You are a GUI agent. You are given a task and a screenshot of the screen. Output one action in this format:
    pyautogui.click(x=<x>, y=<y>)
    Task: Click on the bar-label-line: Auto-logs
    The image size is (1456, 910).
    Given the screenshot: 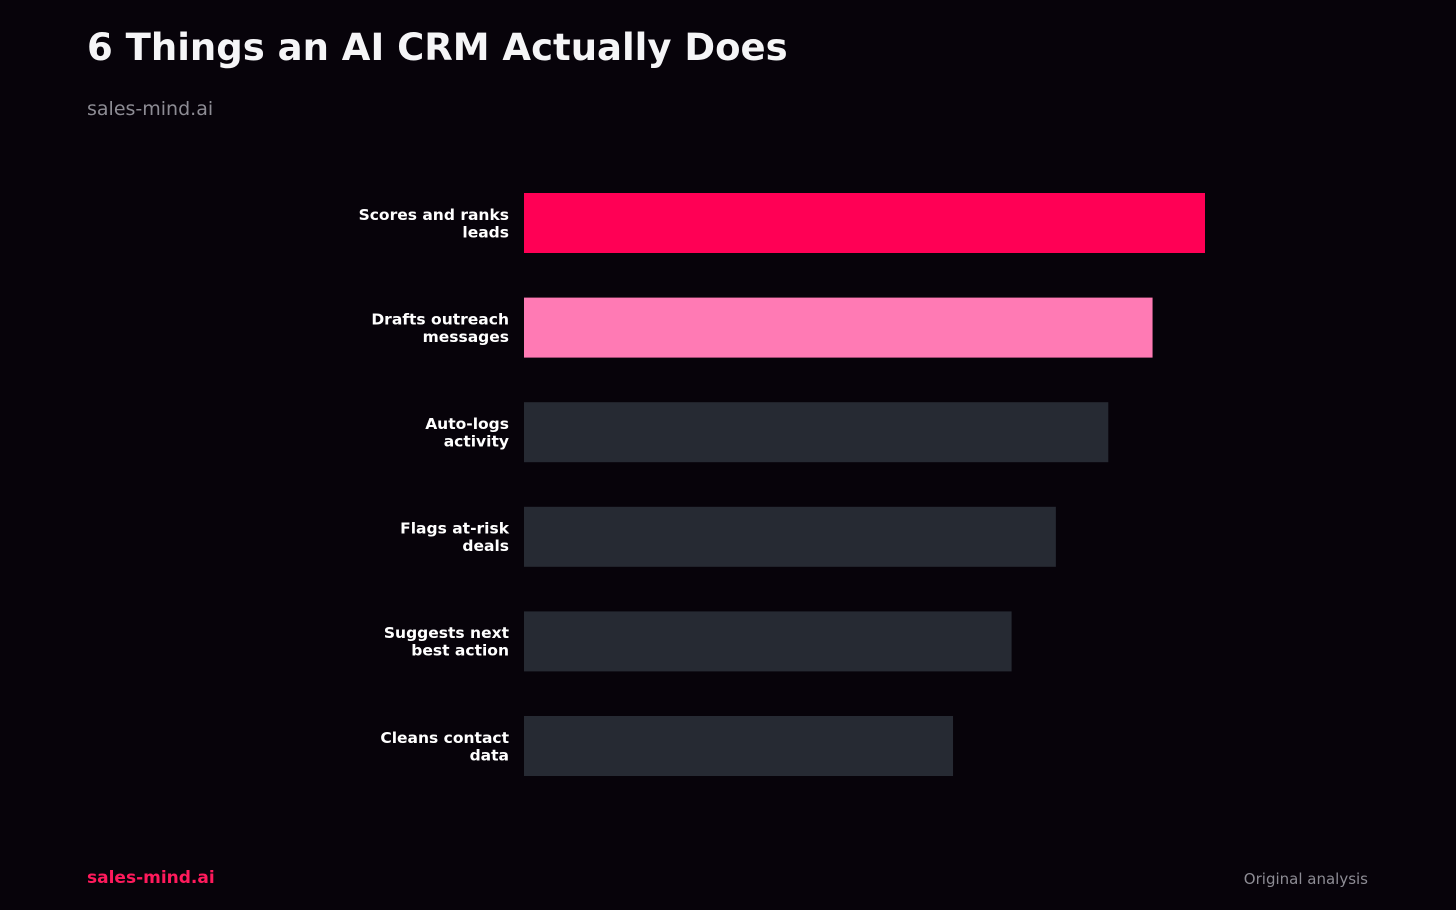 What is the action you would take?
    pyautogui.click(x=467, y=424)
    